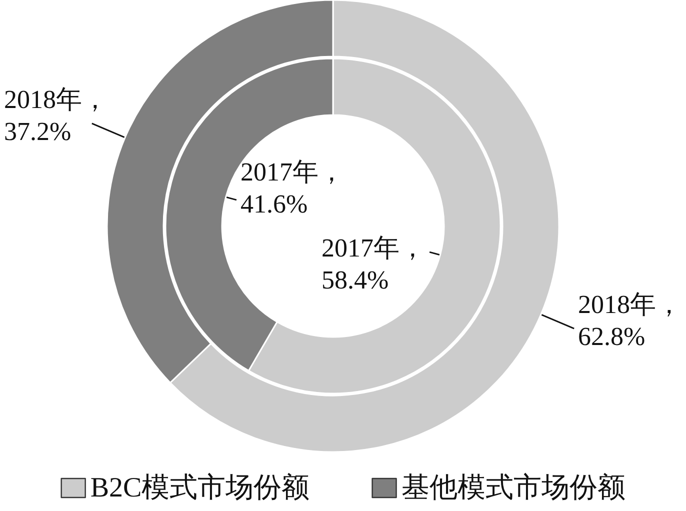  I want to click on legend-label: 基他模式市场份额, so click(513, 488).